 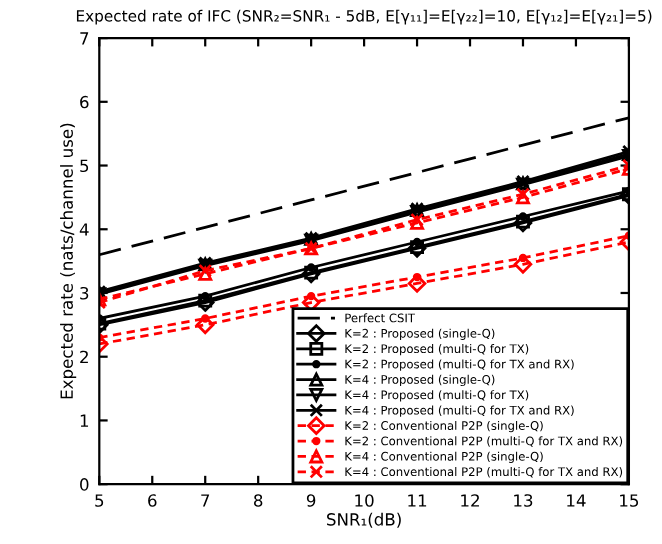 I want to click on y-tick-label: 7, so click(x=84, y=38).